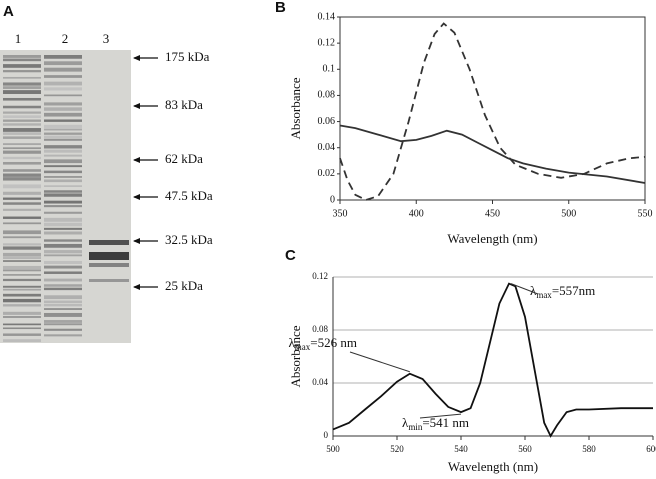 This screenshot has width=656, height=479. I want to click on x-tick-label: 400, so click(416, 213).